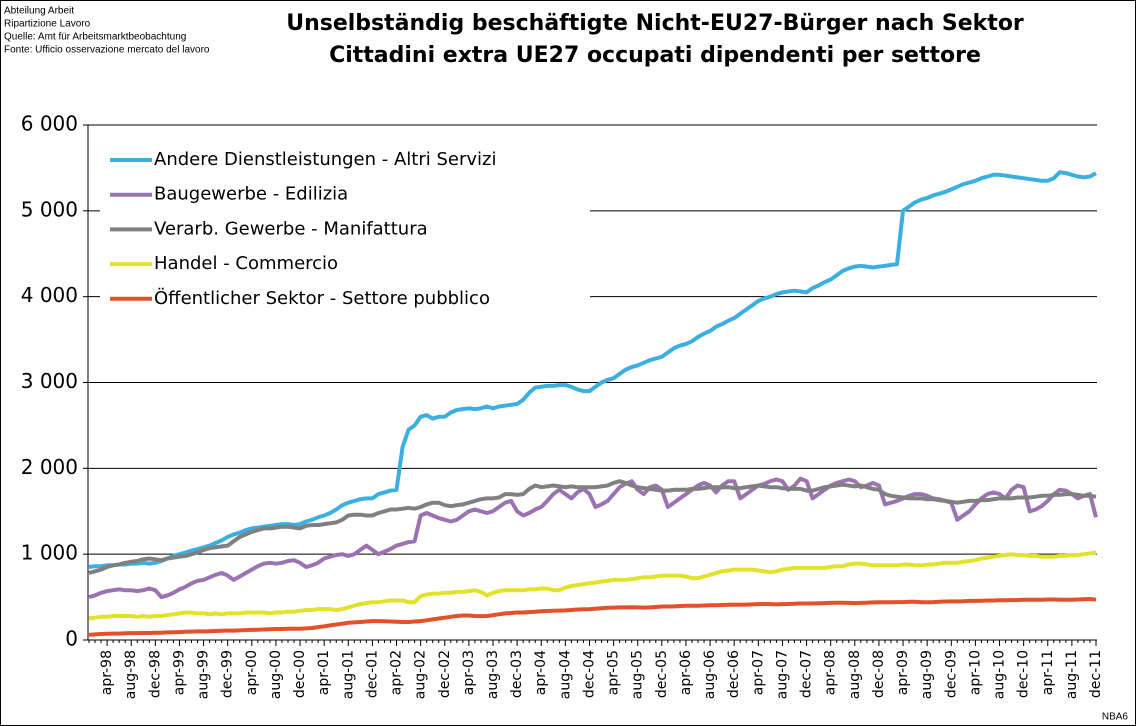 This screenshot has height=726, width=1136. I want to click on y-tick-label: 3 000, so click(49, 381).